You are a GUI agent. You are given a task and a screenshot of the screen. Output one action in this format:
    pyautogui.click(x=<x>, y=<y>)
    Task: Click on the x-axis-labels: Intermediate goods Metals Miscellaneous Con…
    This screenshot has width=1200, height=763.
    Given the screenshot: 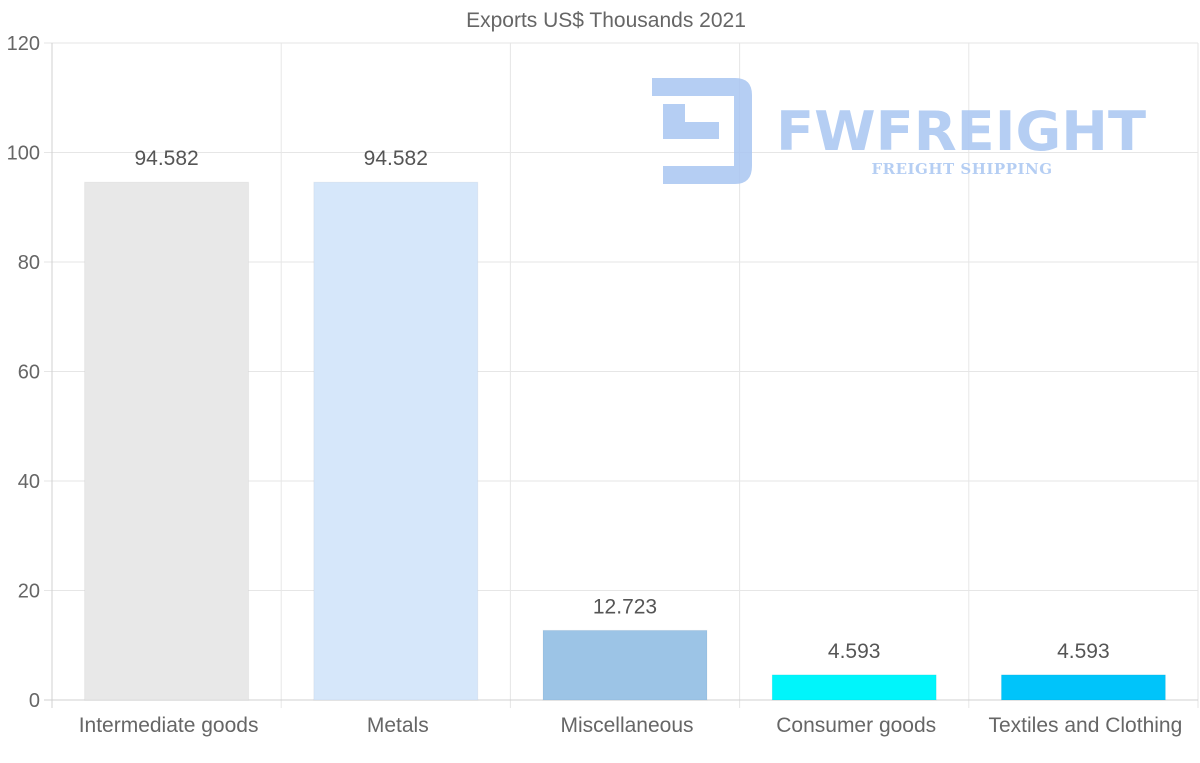 What is the action you would take?
    pyautogui.click(x=631, y=725)
    